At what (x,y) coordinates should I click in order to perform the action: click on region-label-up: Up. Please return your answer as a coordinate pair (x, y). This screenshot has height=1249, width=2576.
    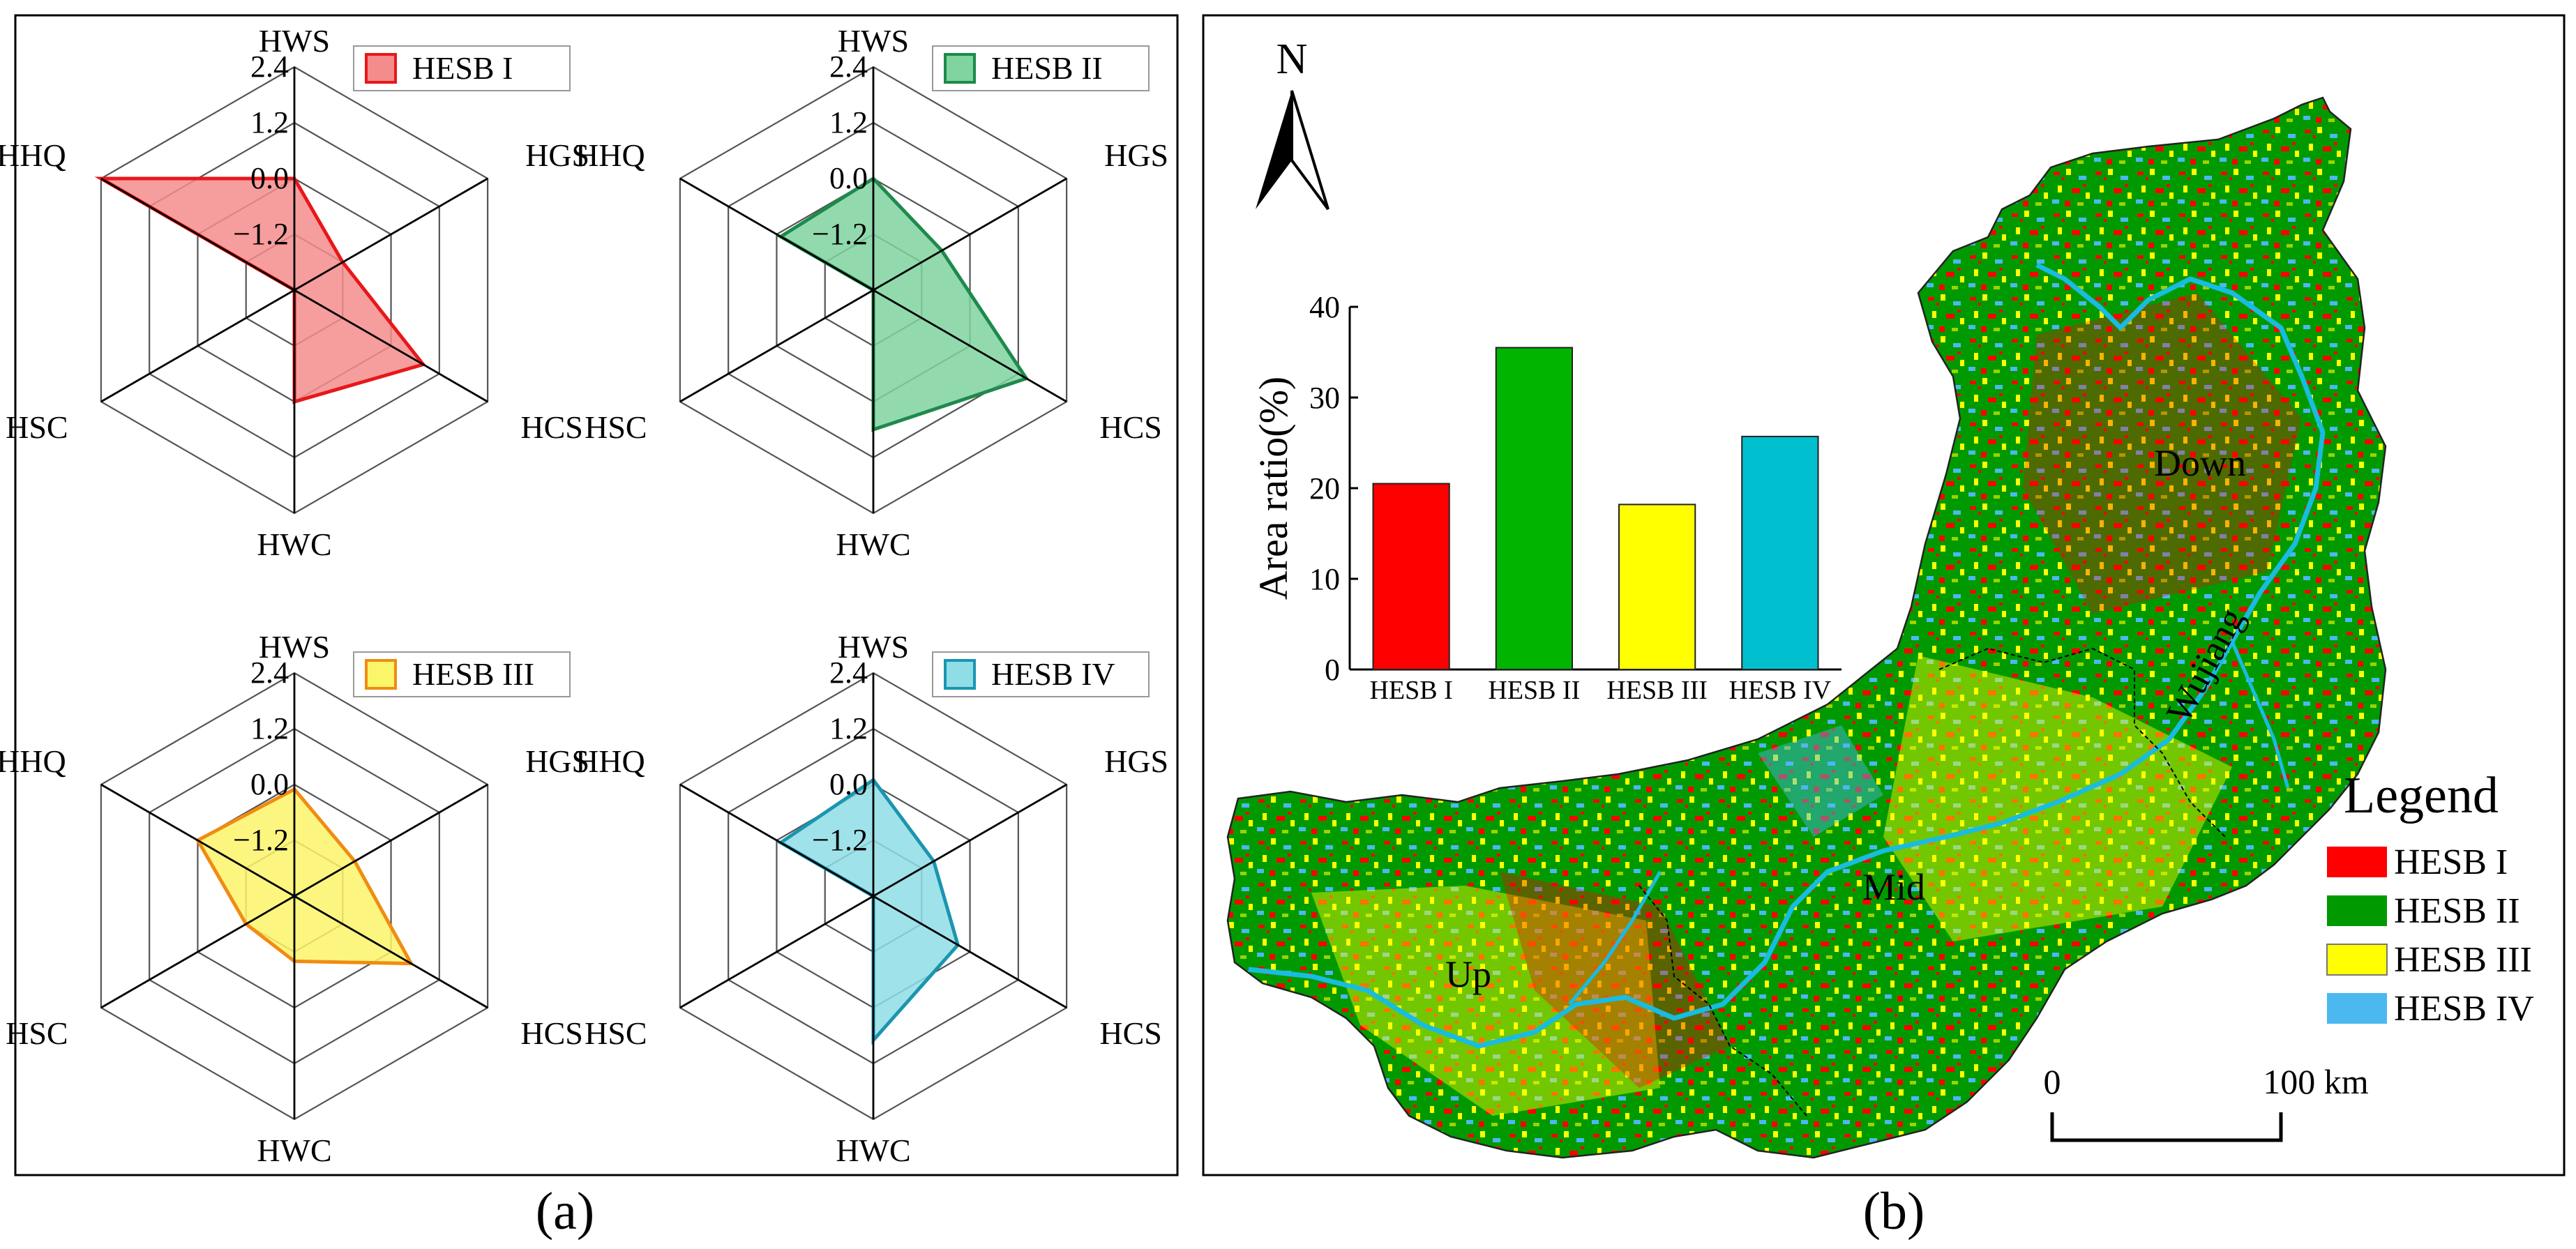
    Looking at the image, I should click on (1468, 974).